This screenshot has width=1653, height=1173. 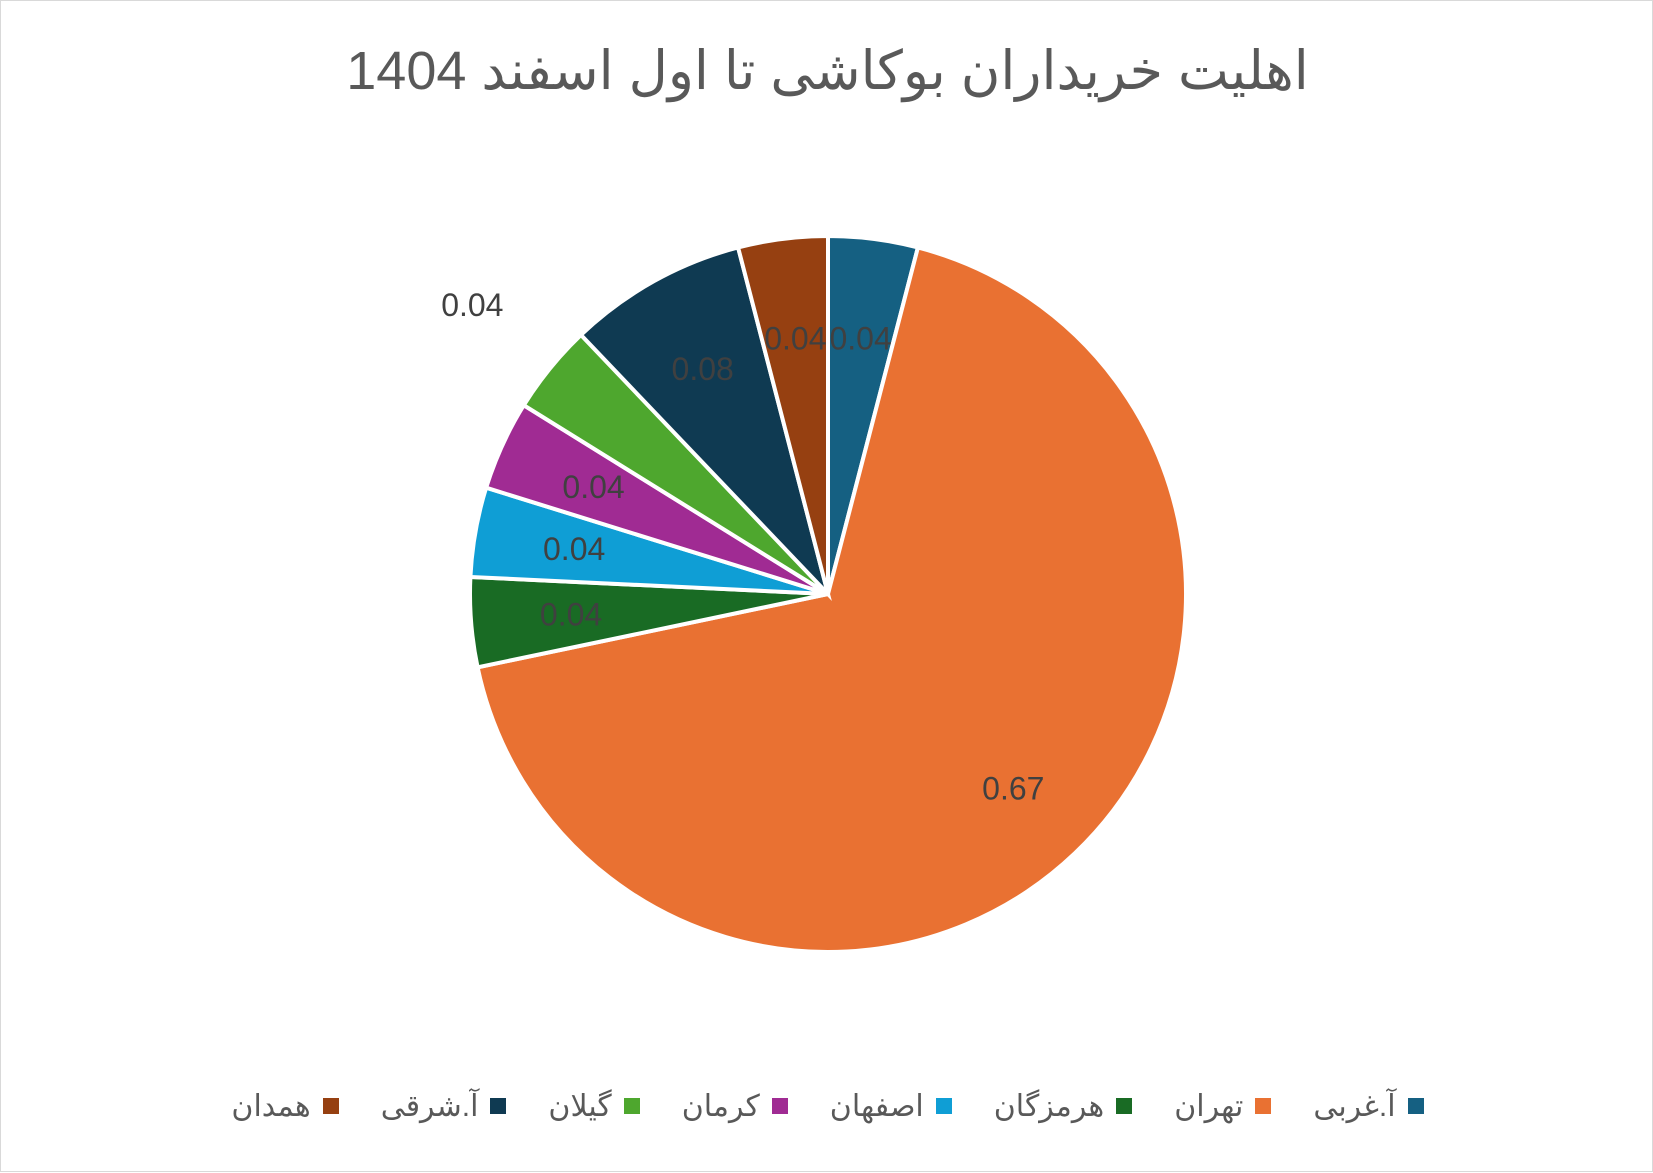 I want to click on legend-label-6: هرمزگان, so click(x=1049, y=1106).